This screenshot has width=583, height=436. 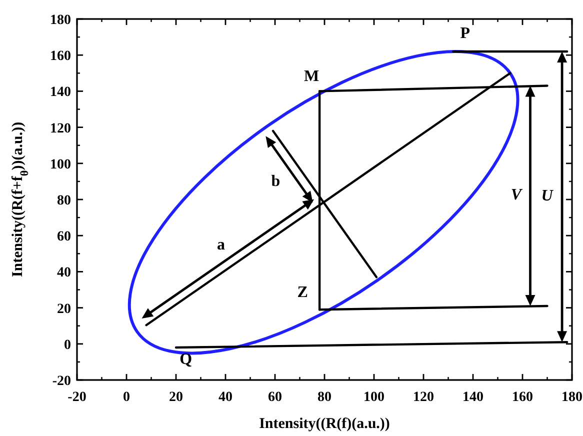 I want to click on annotation: a, so click(x=221, y=245).